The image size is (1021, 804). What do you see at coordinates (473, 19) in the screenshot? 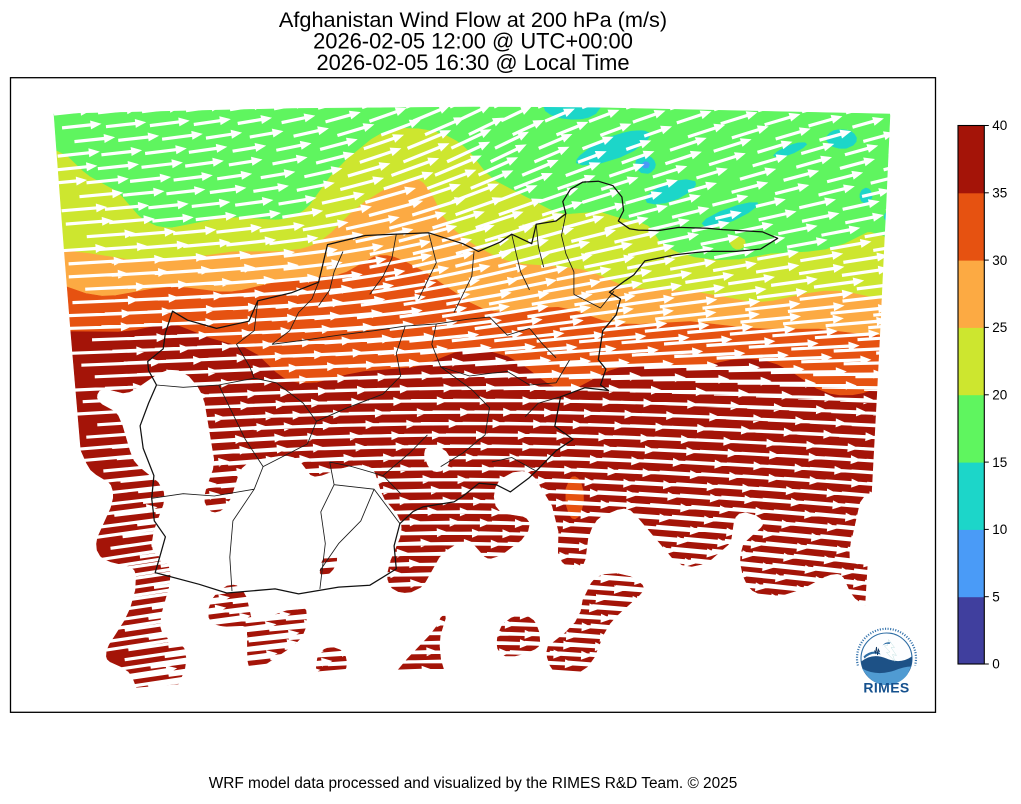
I see `svg-text:Afghanistan Wind Flow at 200 h: Afghanistan Wind Flow at 200 hPa (m/s)` at bounding box center [473, 19].